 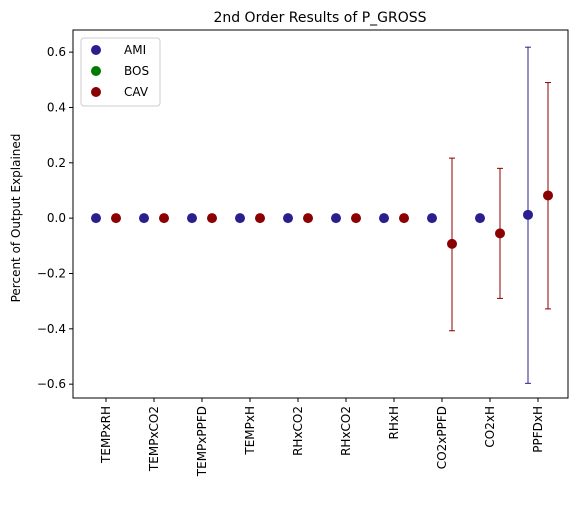 I want to click on x-tick-label: PPFDxH, so click(x=538, y=429).